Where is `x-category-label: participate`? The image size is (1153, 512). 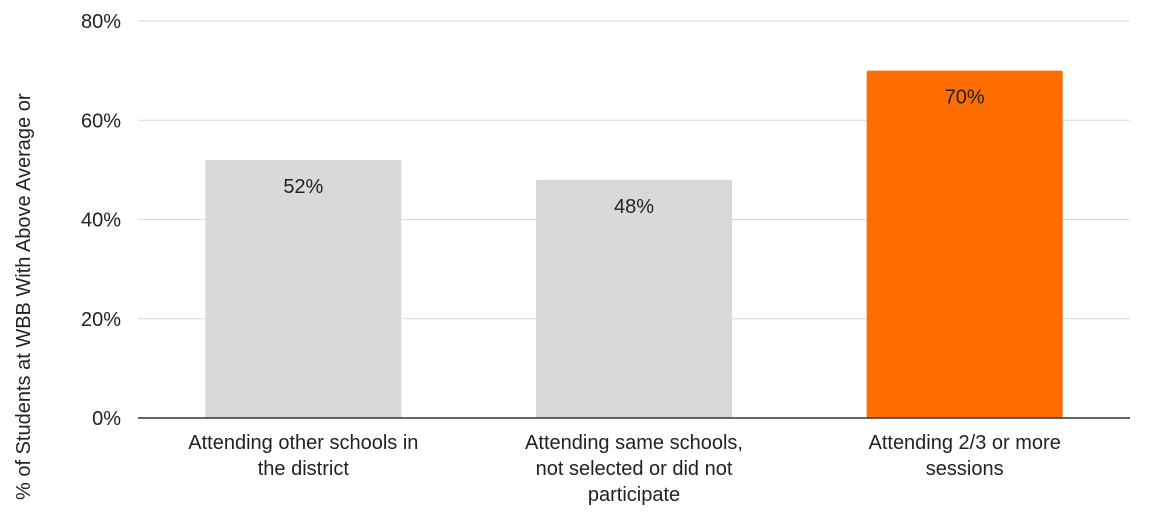
x-category-label: participate is located at coordinates (634, 495).